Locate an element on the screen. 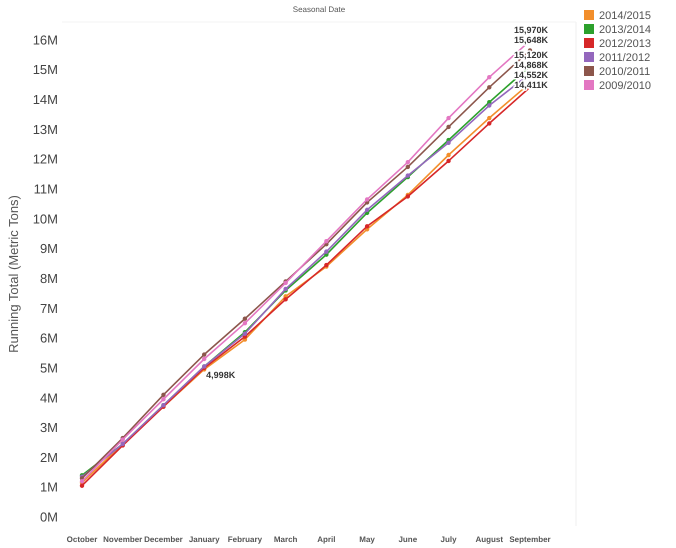  x-tick-label: January is located at coordinates (204, 539).